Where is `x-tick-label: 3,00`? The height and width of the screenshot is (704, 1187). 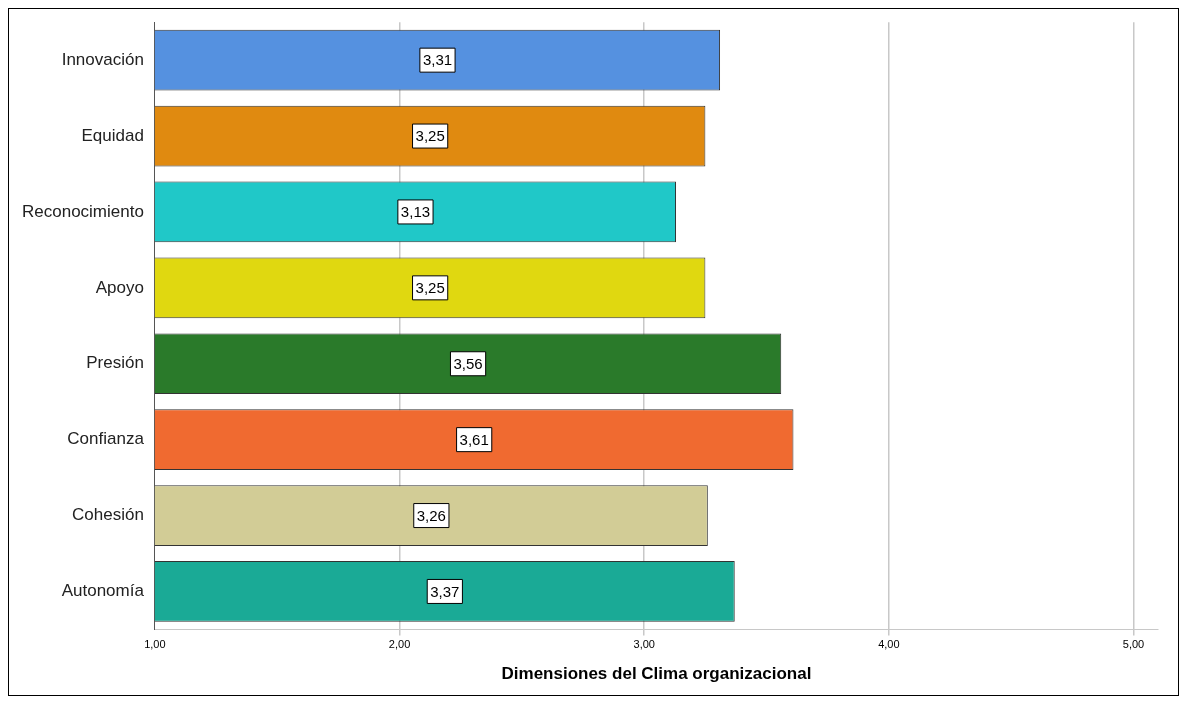
x-tick-label: 3,00 is located at coordinates (644, 644).